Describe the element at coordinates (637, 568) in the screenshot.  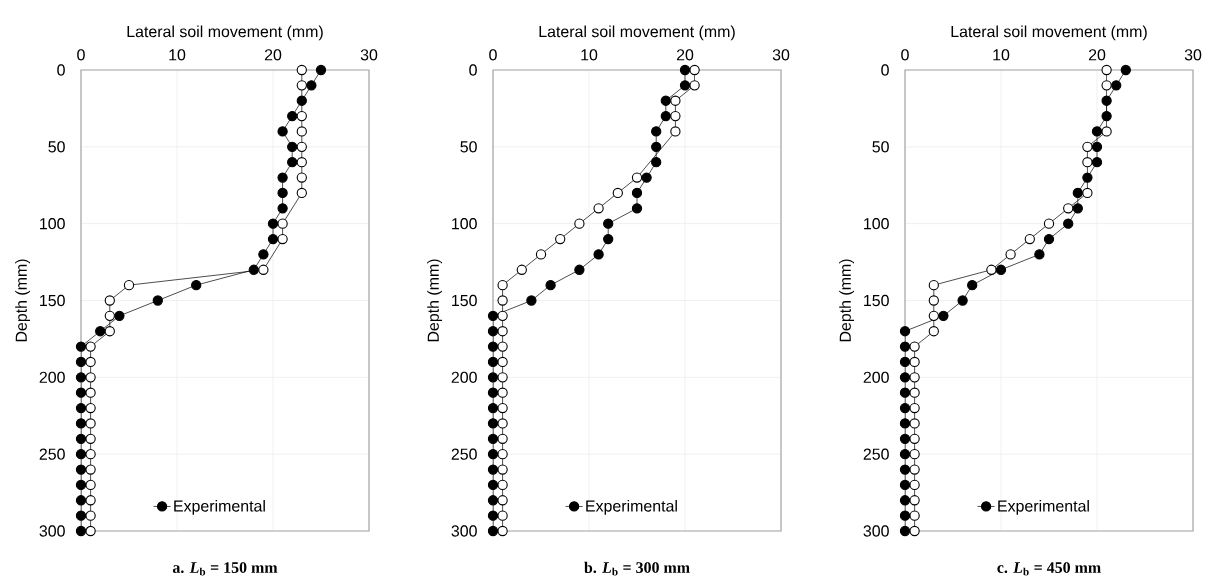
I see `text: b. L$_{b}$ = 300 mm` at that location.